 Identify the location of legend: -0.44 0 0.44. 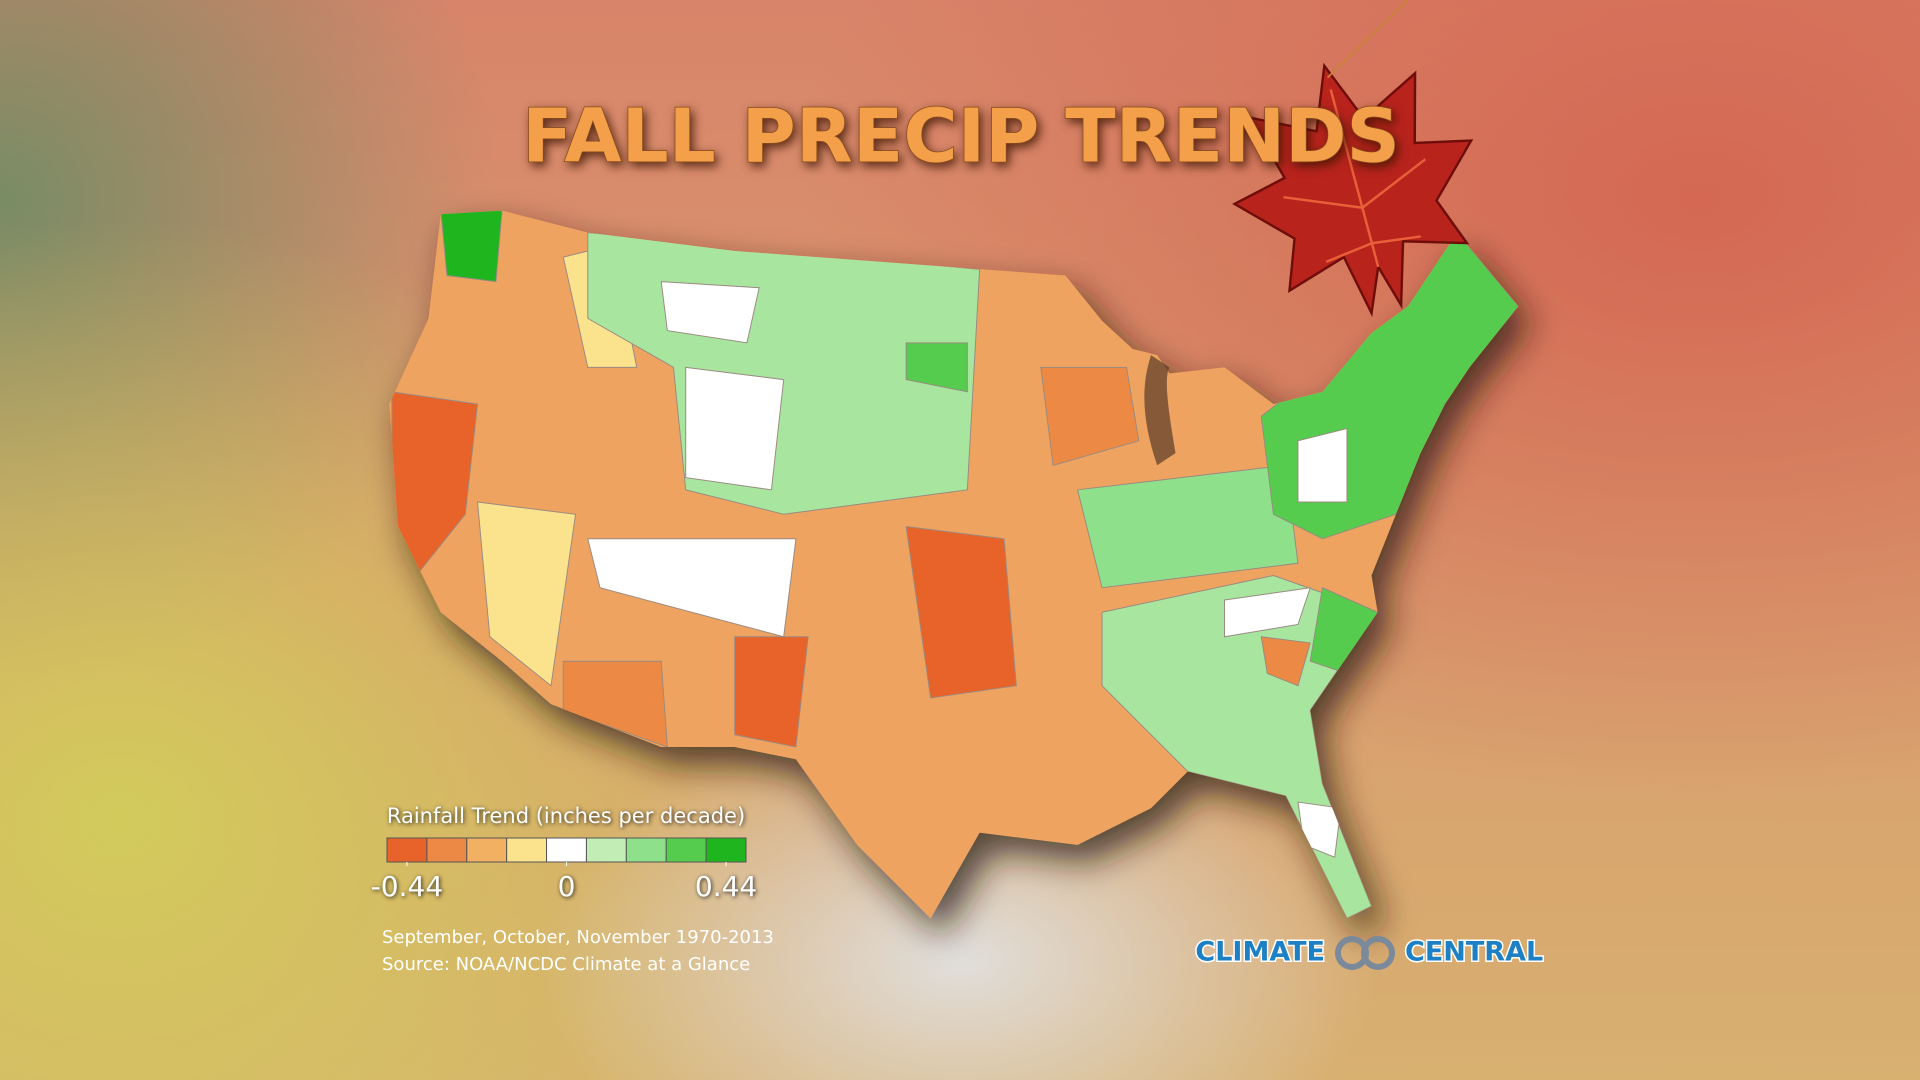
(564, 870).